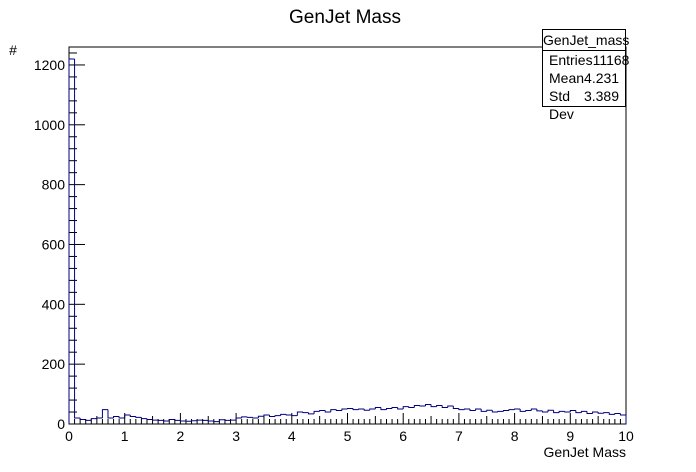  What do you see at coordinates (54, 304) in the screenshot?
I see `y-tick-label: 400` at bounding box center [54, 304].